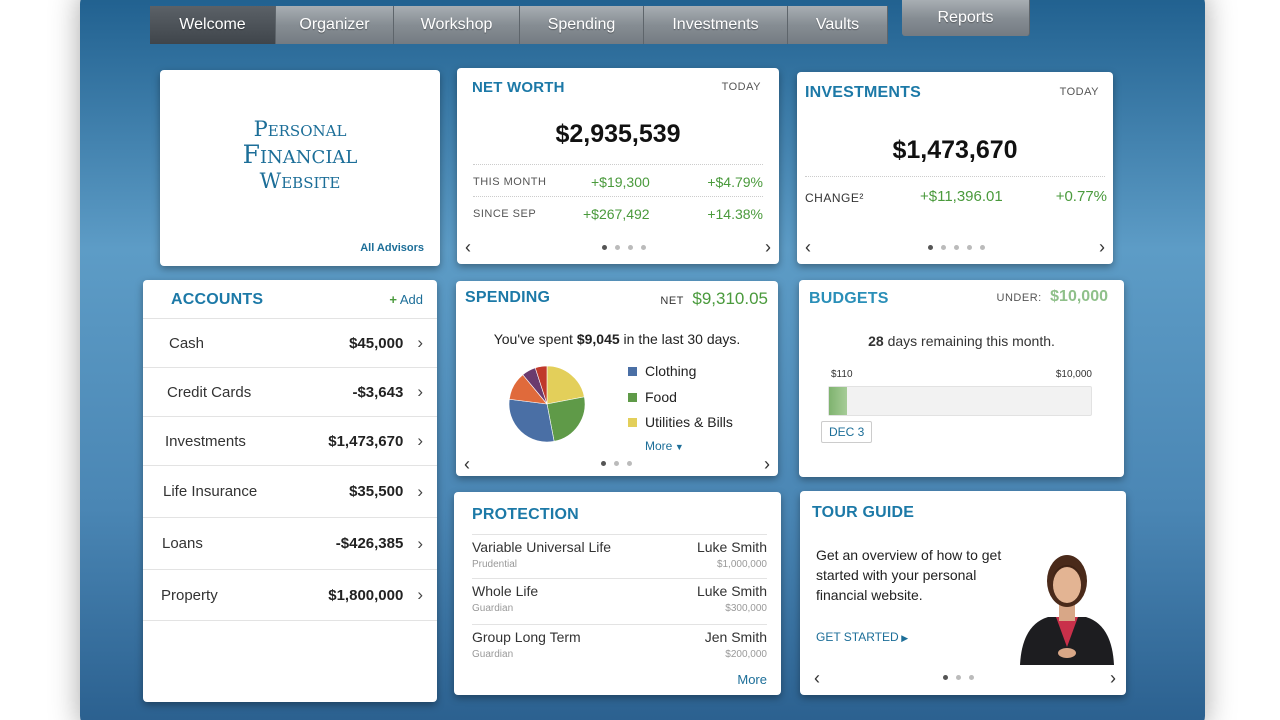 This screenshot has height=720, width=1280. I want to click on budget-under: UNDER: $10,000, so click(1052, 297).